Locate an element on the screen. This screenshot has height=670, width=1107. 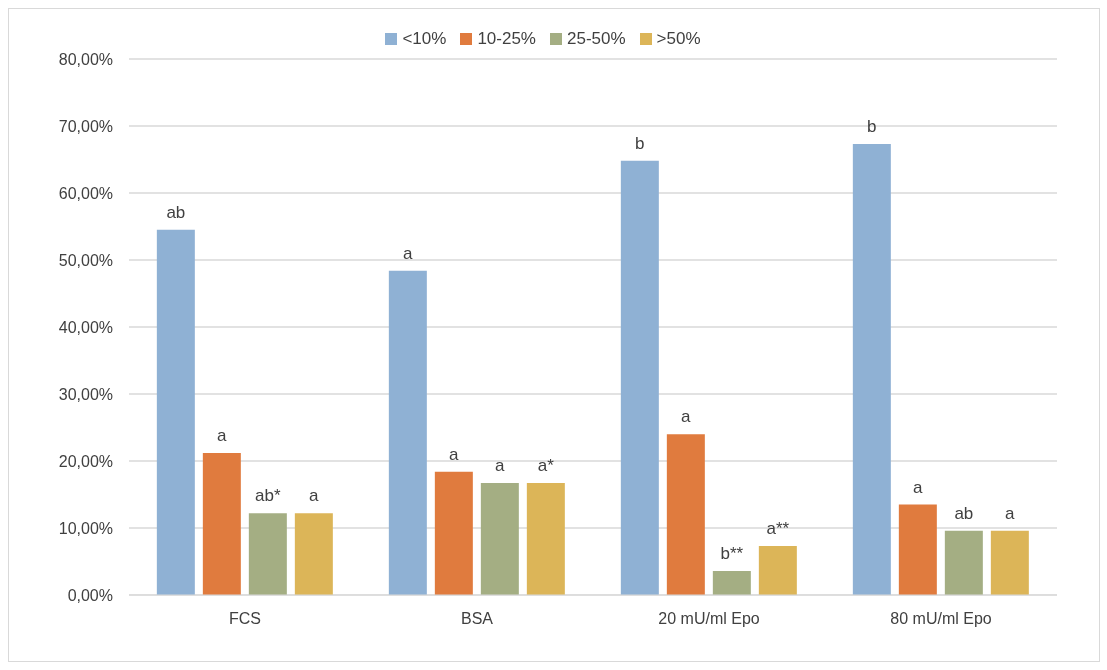
y-tick-label: 0,00% is located at coordinates (90, 595).